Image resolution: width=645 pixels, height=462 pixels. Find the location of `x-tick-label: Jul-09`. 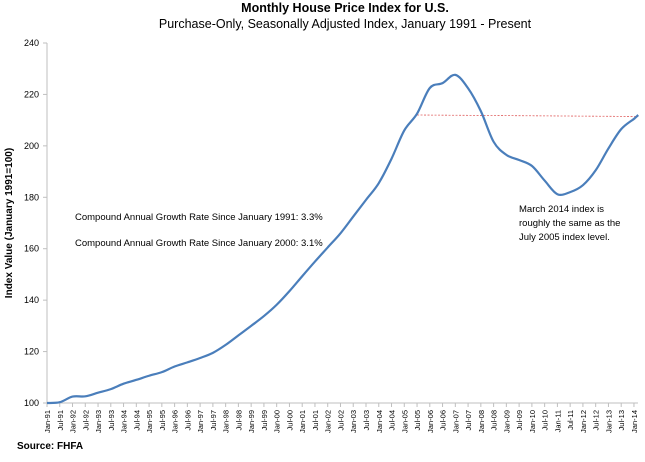

x-tick-label: Jul-09 is located at coordinates (519, 420).